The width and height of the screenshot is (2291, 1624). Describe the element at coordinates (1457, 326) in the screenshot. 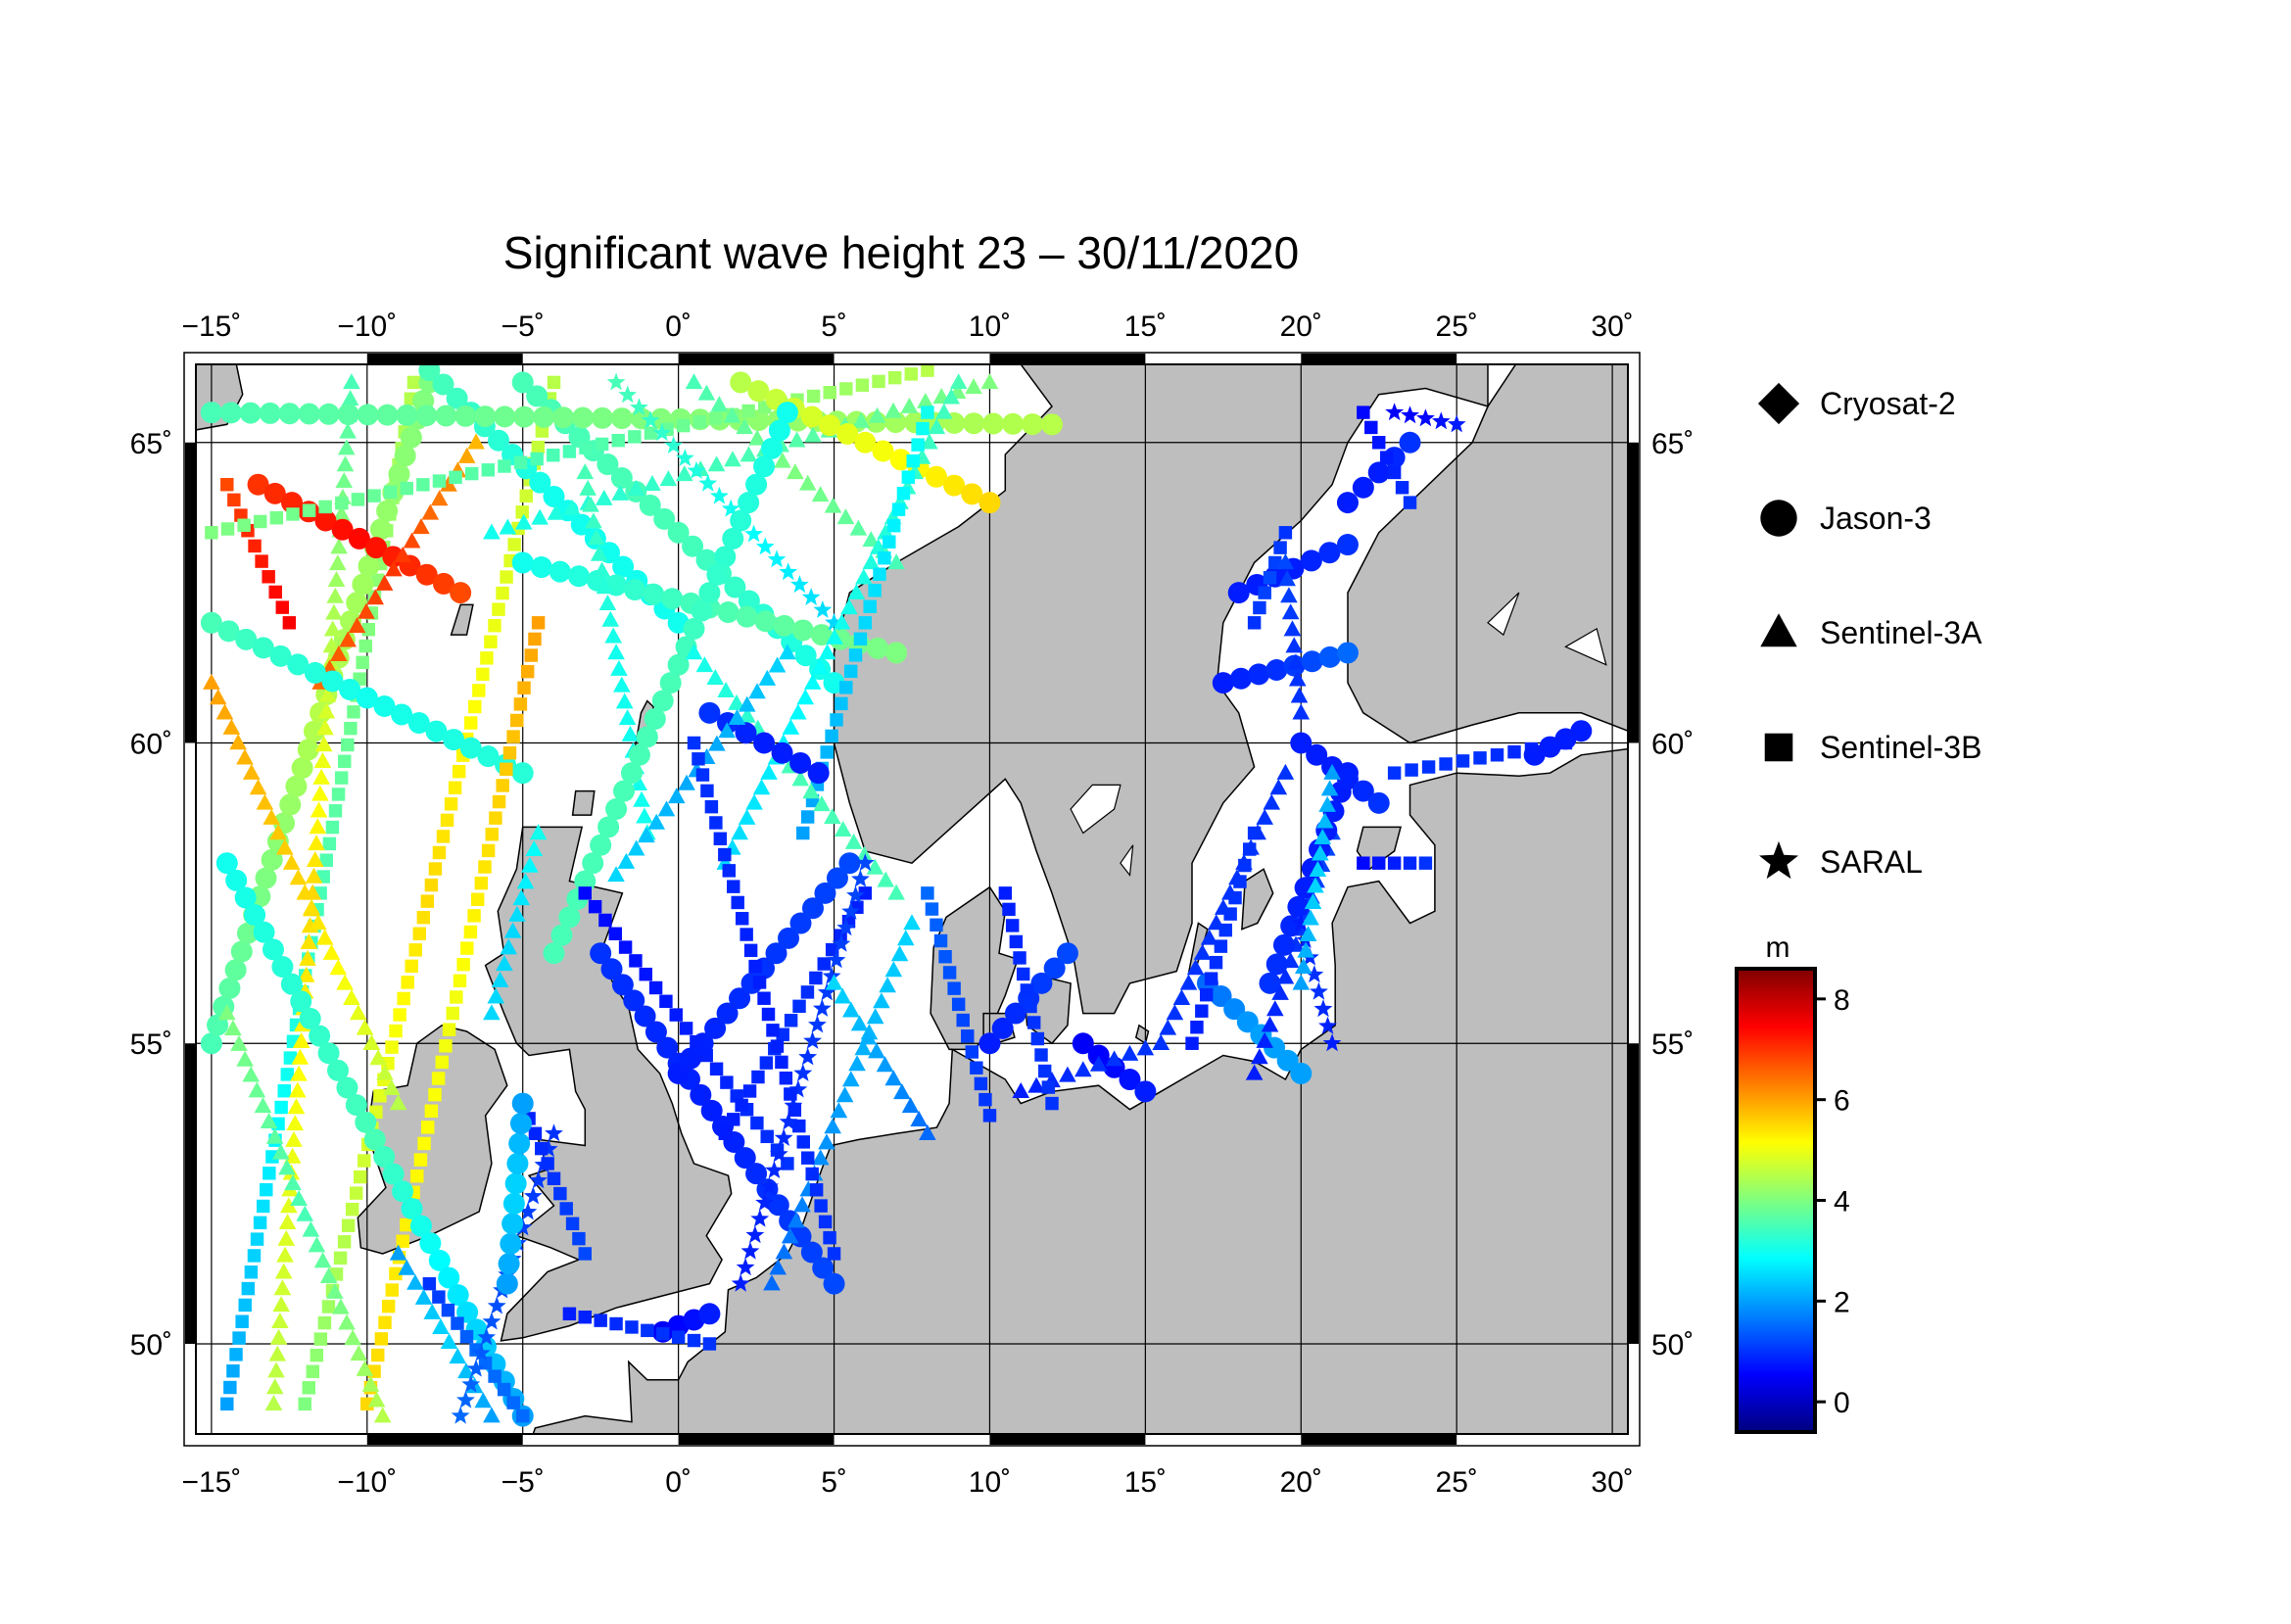

I see `lon-tick-label: 25˚` at that location.